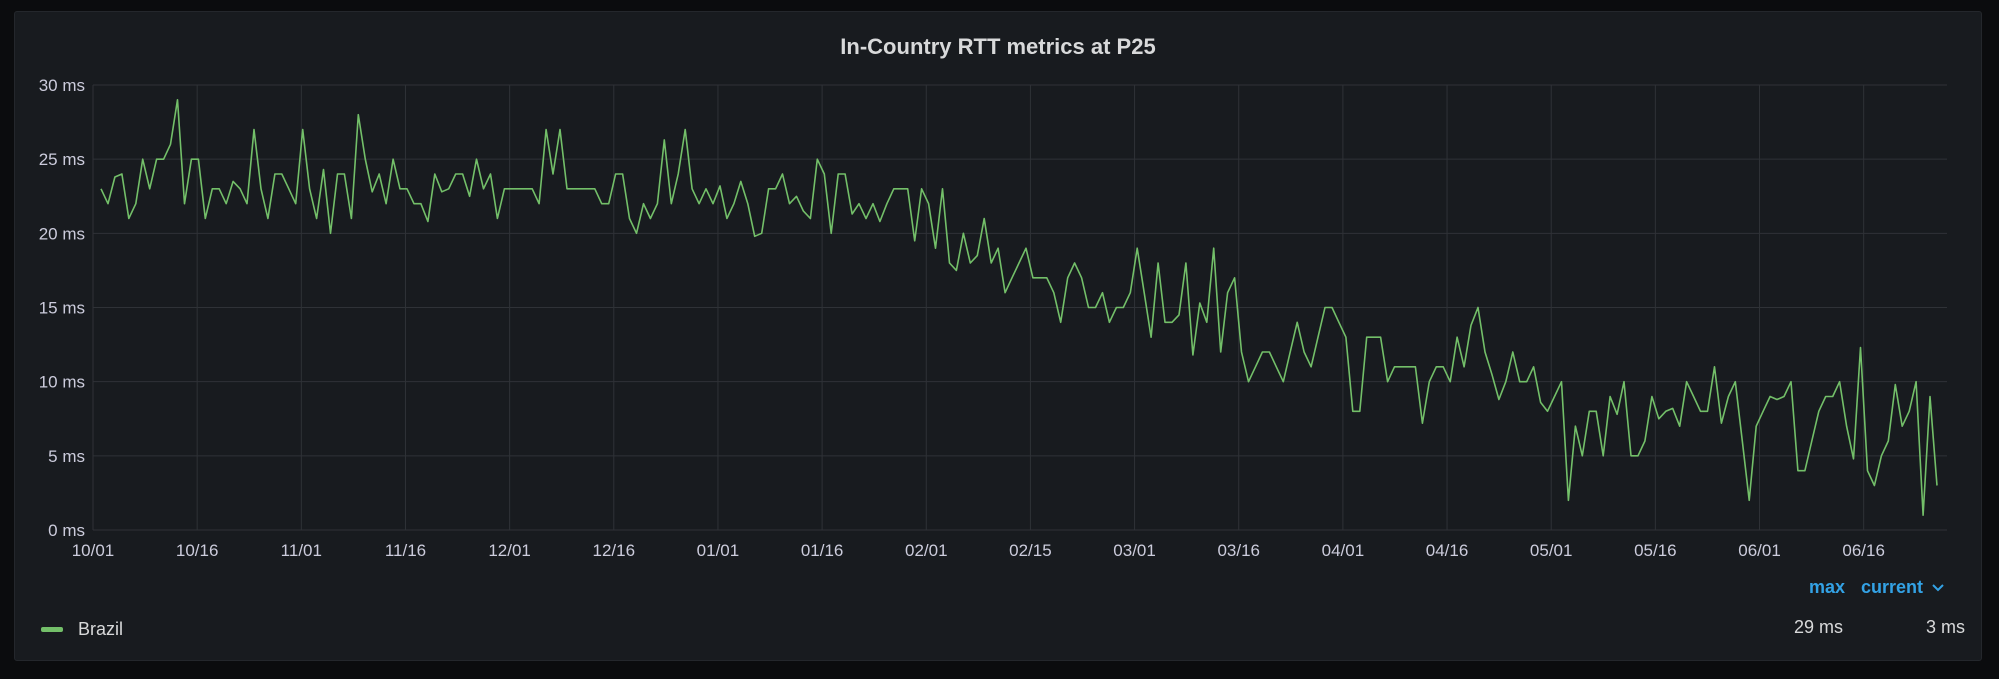 This screenshot has width=1999, height=679. I want to click on x-tick-label: 02/01, so click(926, 550).